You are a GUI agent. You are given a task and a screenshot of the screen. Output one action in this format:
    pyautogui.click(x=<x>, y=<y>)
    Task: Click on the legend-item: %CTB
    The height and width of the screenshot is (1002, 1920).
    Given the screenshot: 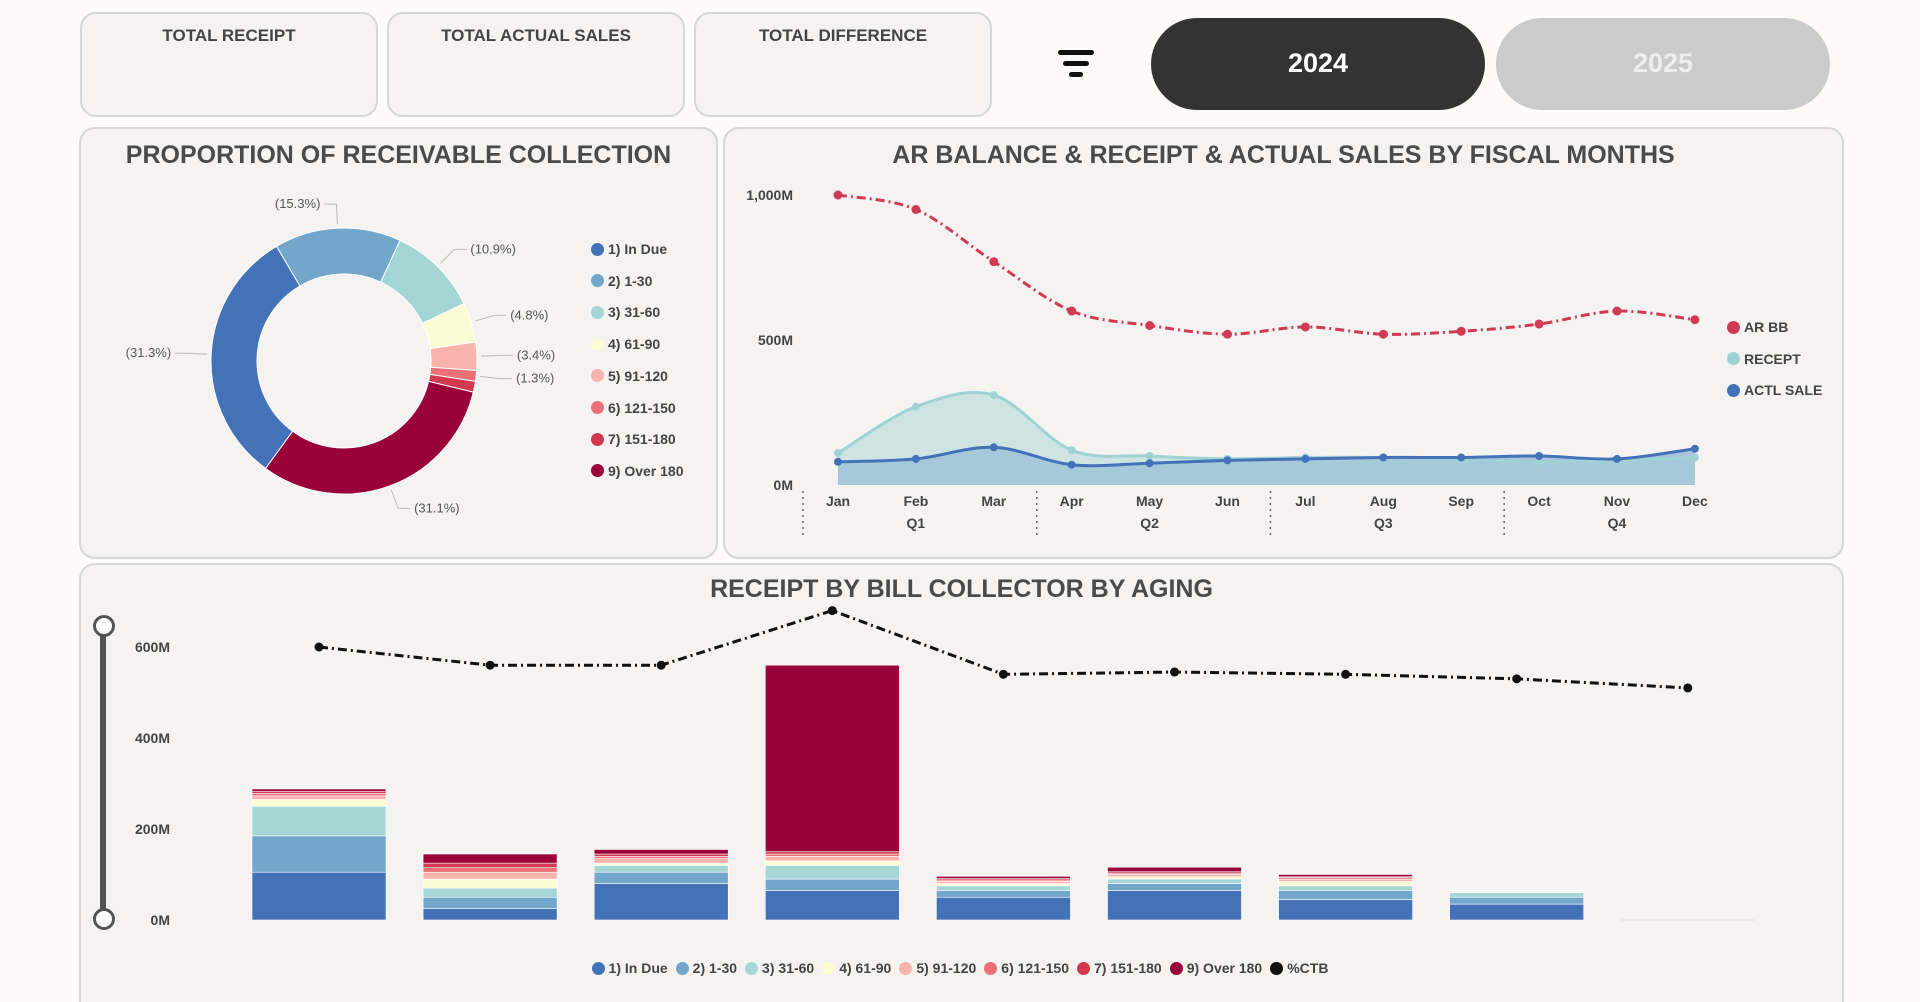 What is the action you would take?
    pyautogui.click(x=1299, y=968)
    